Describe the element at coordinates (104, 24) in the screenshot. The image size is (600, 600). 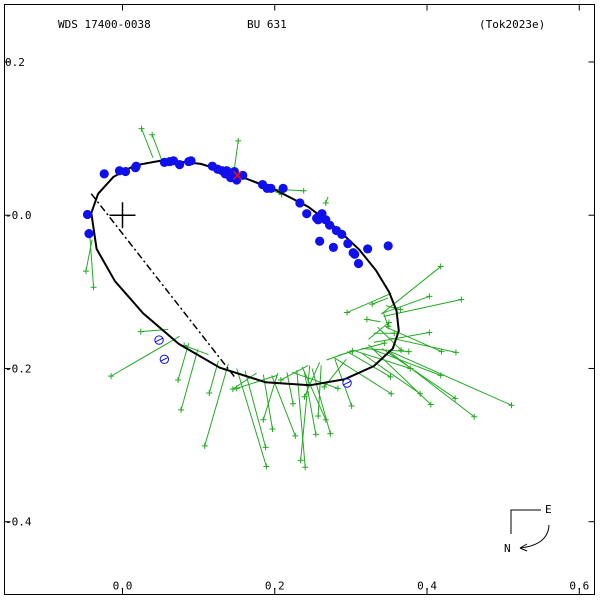
I see `wds-label: WDS 17400-0038` at that location.